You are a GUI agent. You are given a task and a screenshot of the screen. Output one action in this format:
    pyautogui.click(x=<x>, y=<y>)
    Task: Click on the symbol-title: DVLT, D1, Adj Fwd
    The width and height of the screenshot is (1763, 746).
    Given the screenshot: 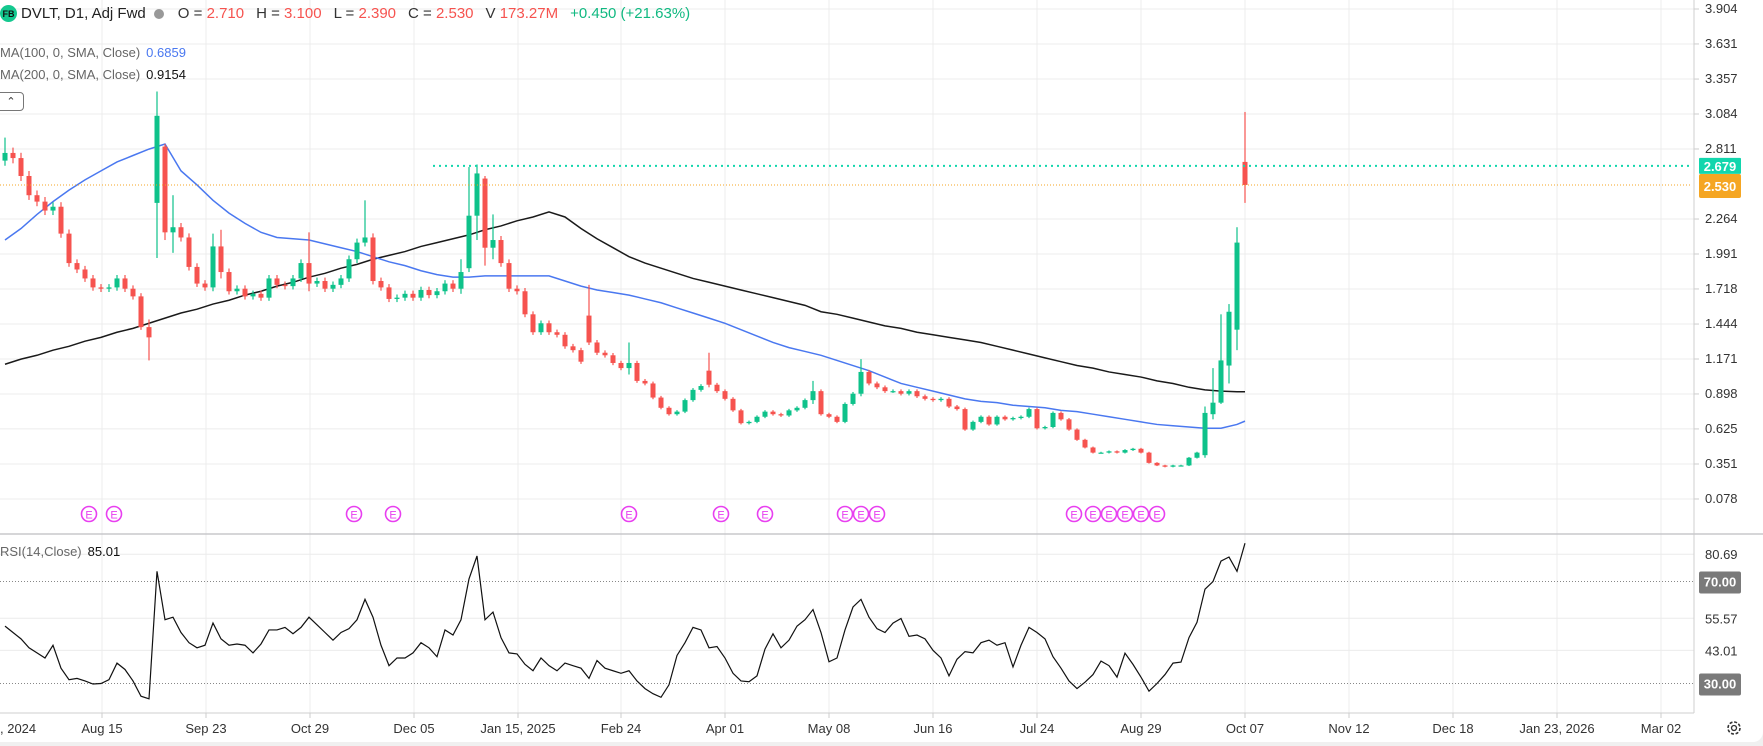 What is the action you would take?
    pyautogui.click(x=83, y=13)
    